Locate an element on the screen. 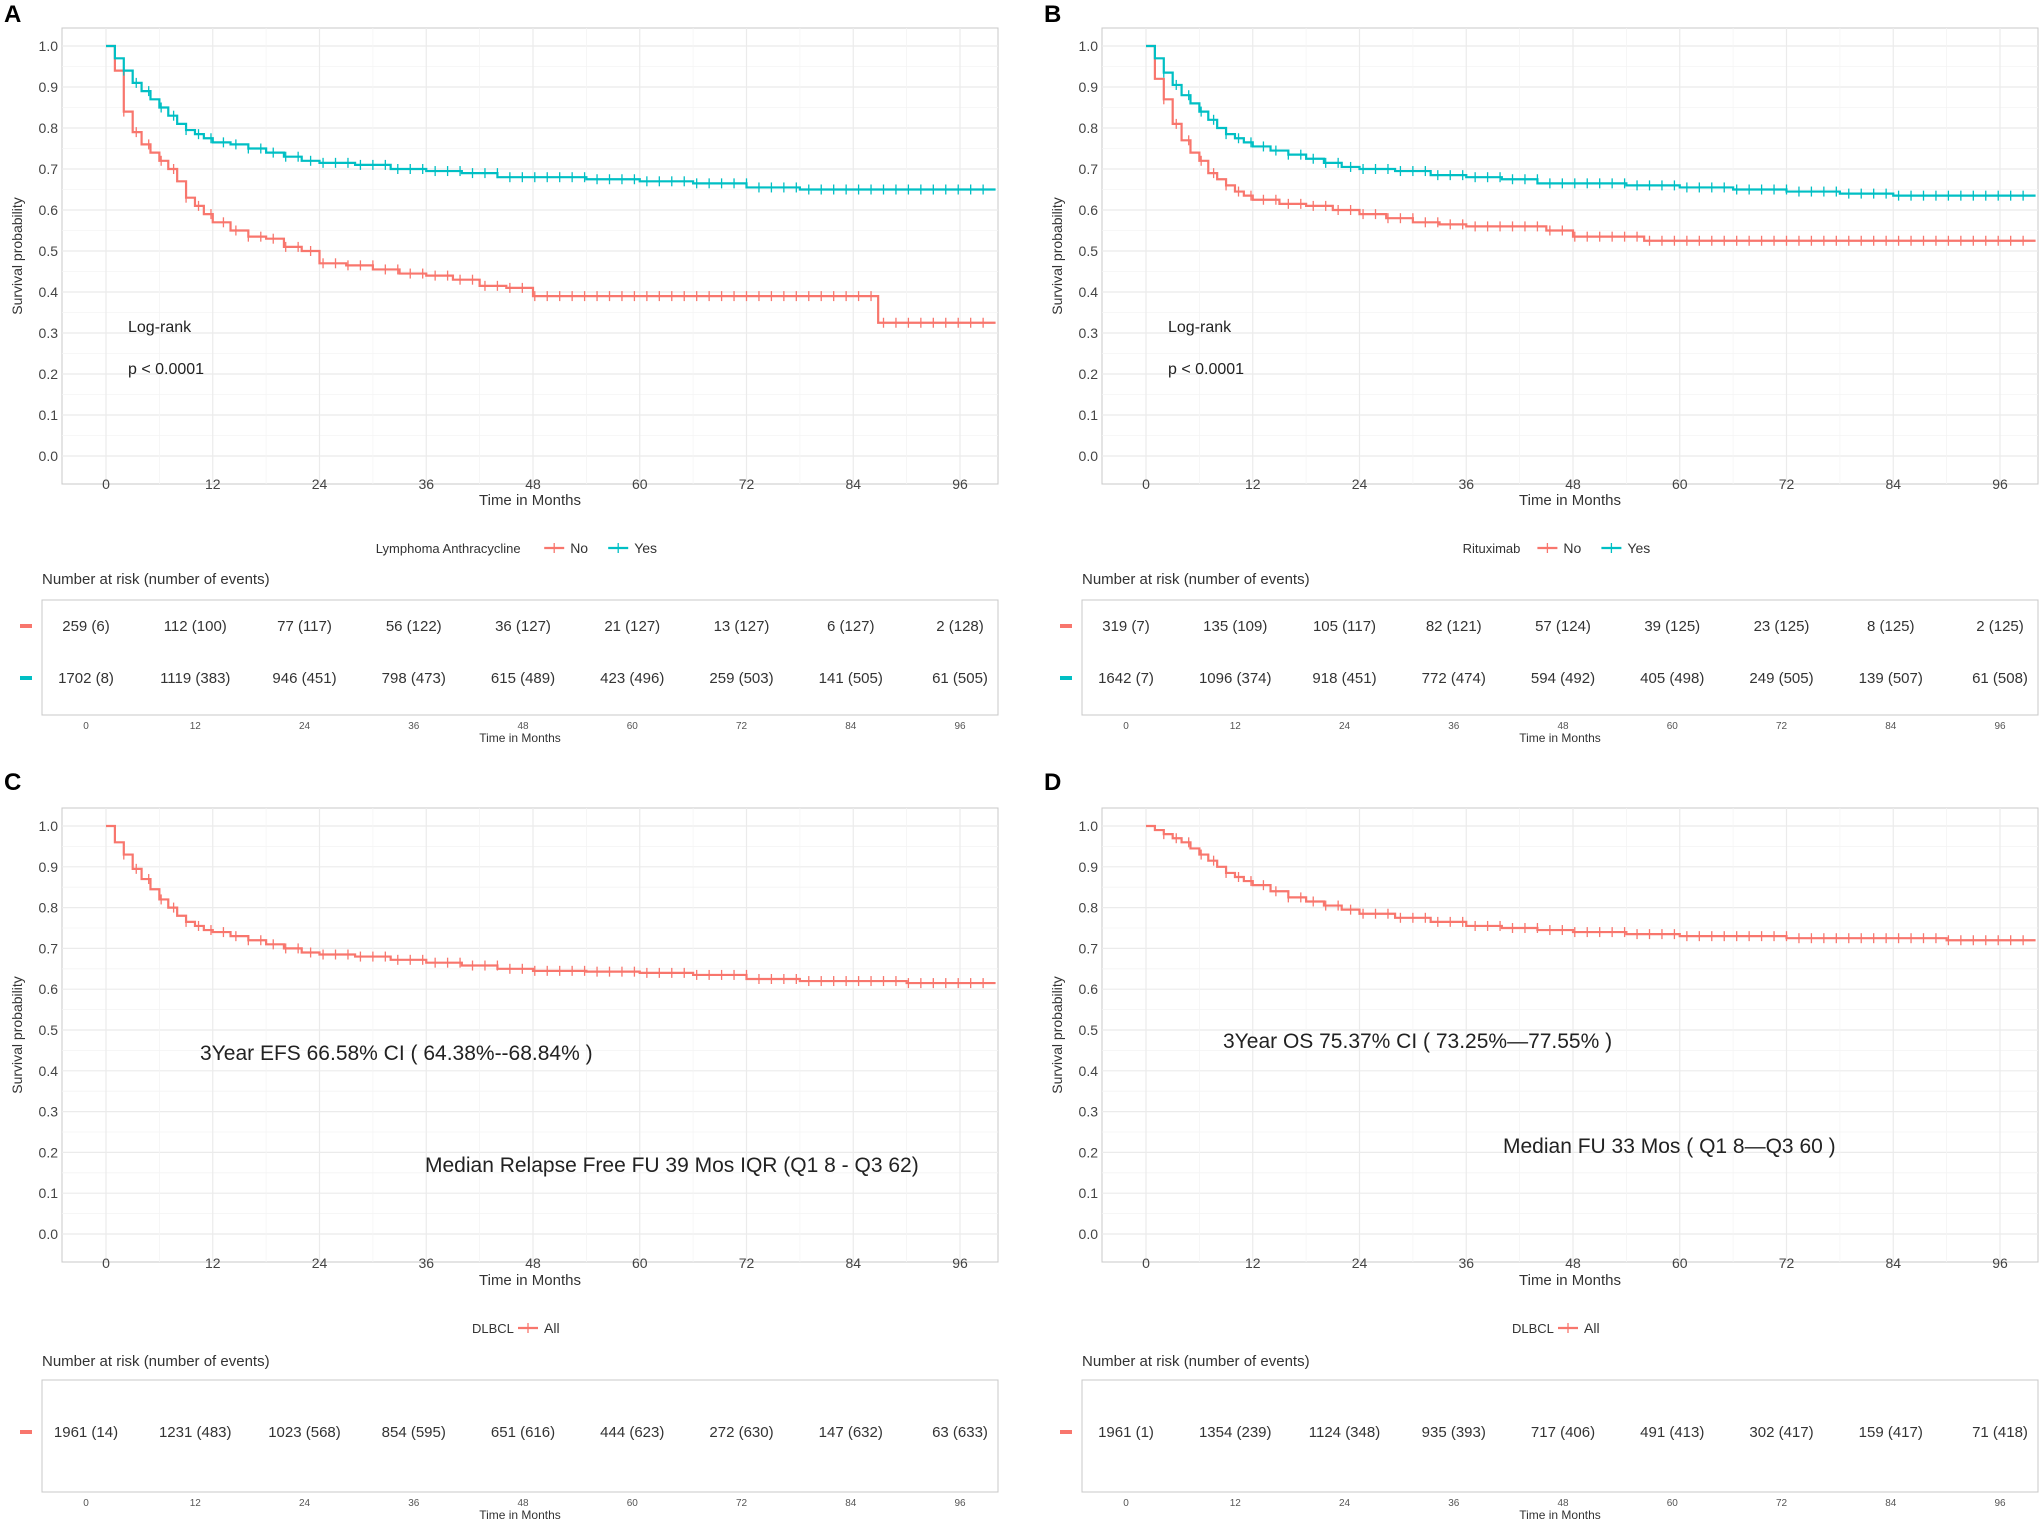 The height and width of the screenshot is (1532, 2041). panel-letter-a: A is located at coordinates (12, 14).